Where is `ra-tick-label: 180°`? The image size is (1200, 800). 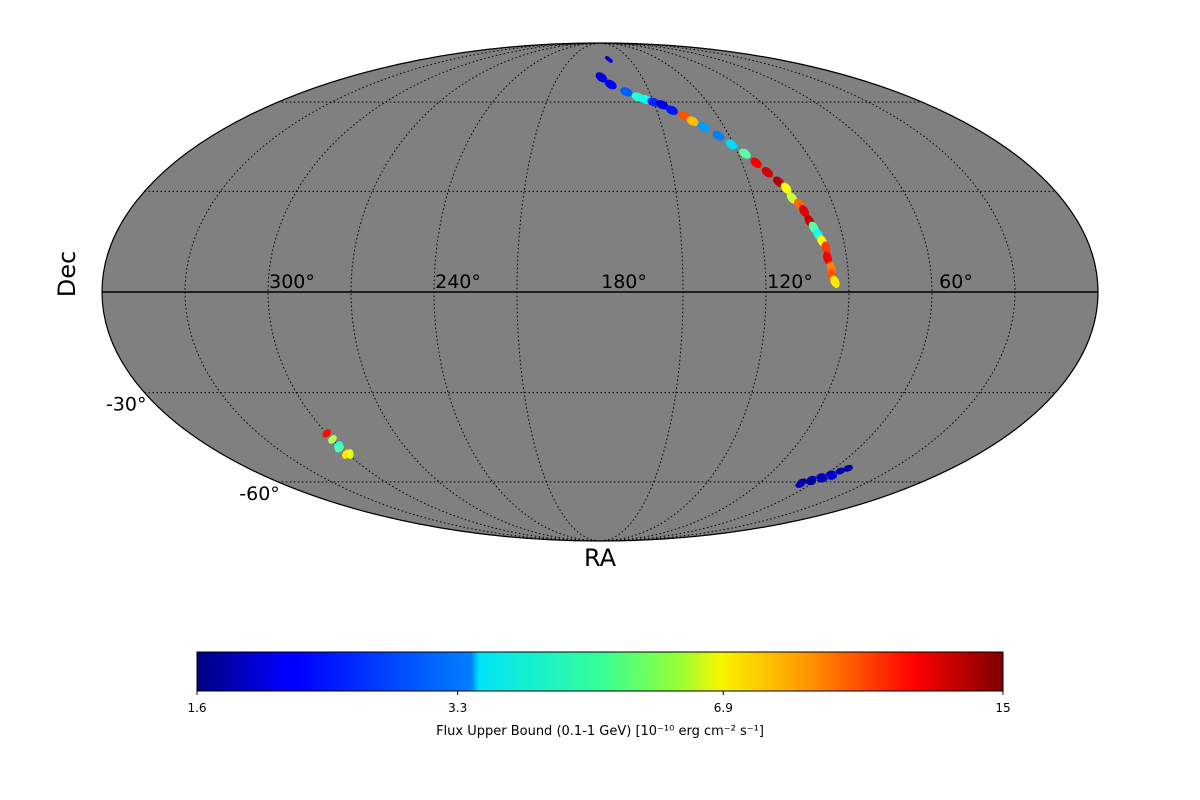 ra-tick-label: 180° is located at coordinates (624, 282).